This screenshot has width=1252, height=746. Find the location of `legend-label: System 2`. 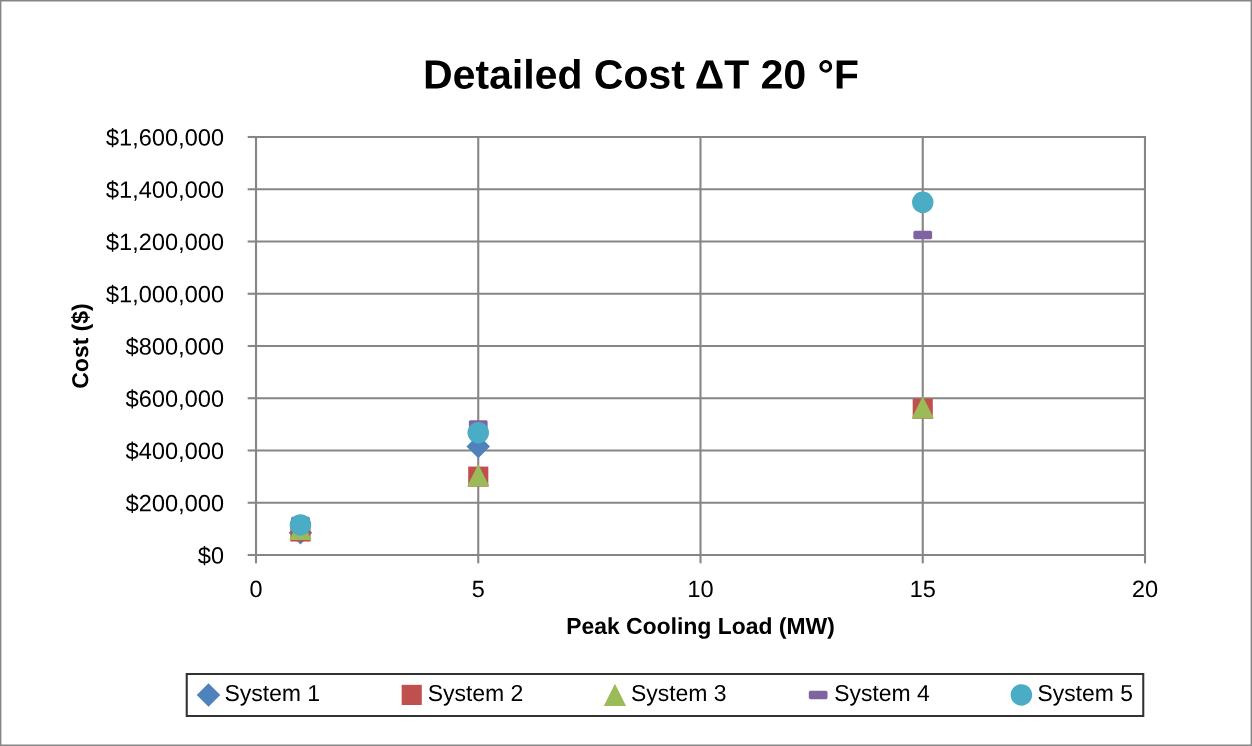

legend-label: System 2 is located at coordinates (475, 695).